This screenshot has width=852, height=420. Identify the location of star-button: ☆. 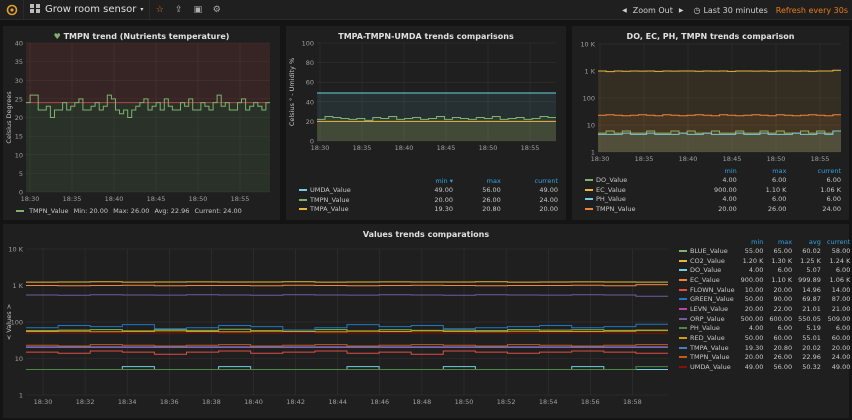
(159, 10).